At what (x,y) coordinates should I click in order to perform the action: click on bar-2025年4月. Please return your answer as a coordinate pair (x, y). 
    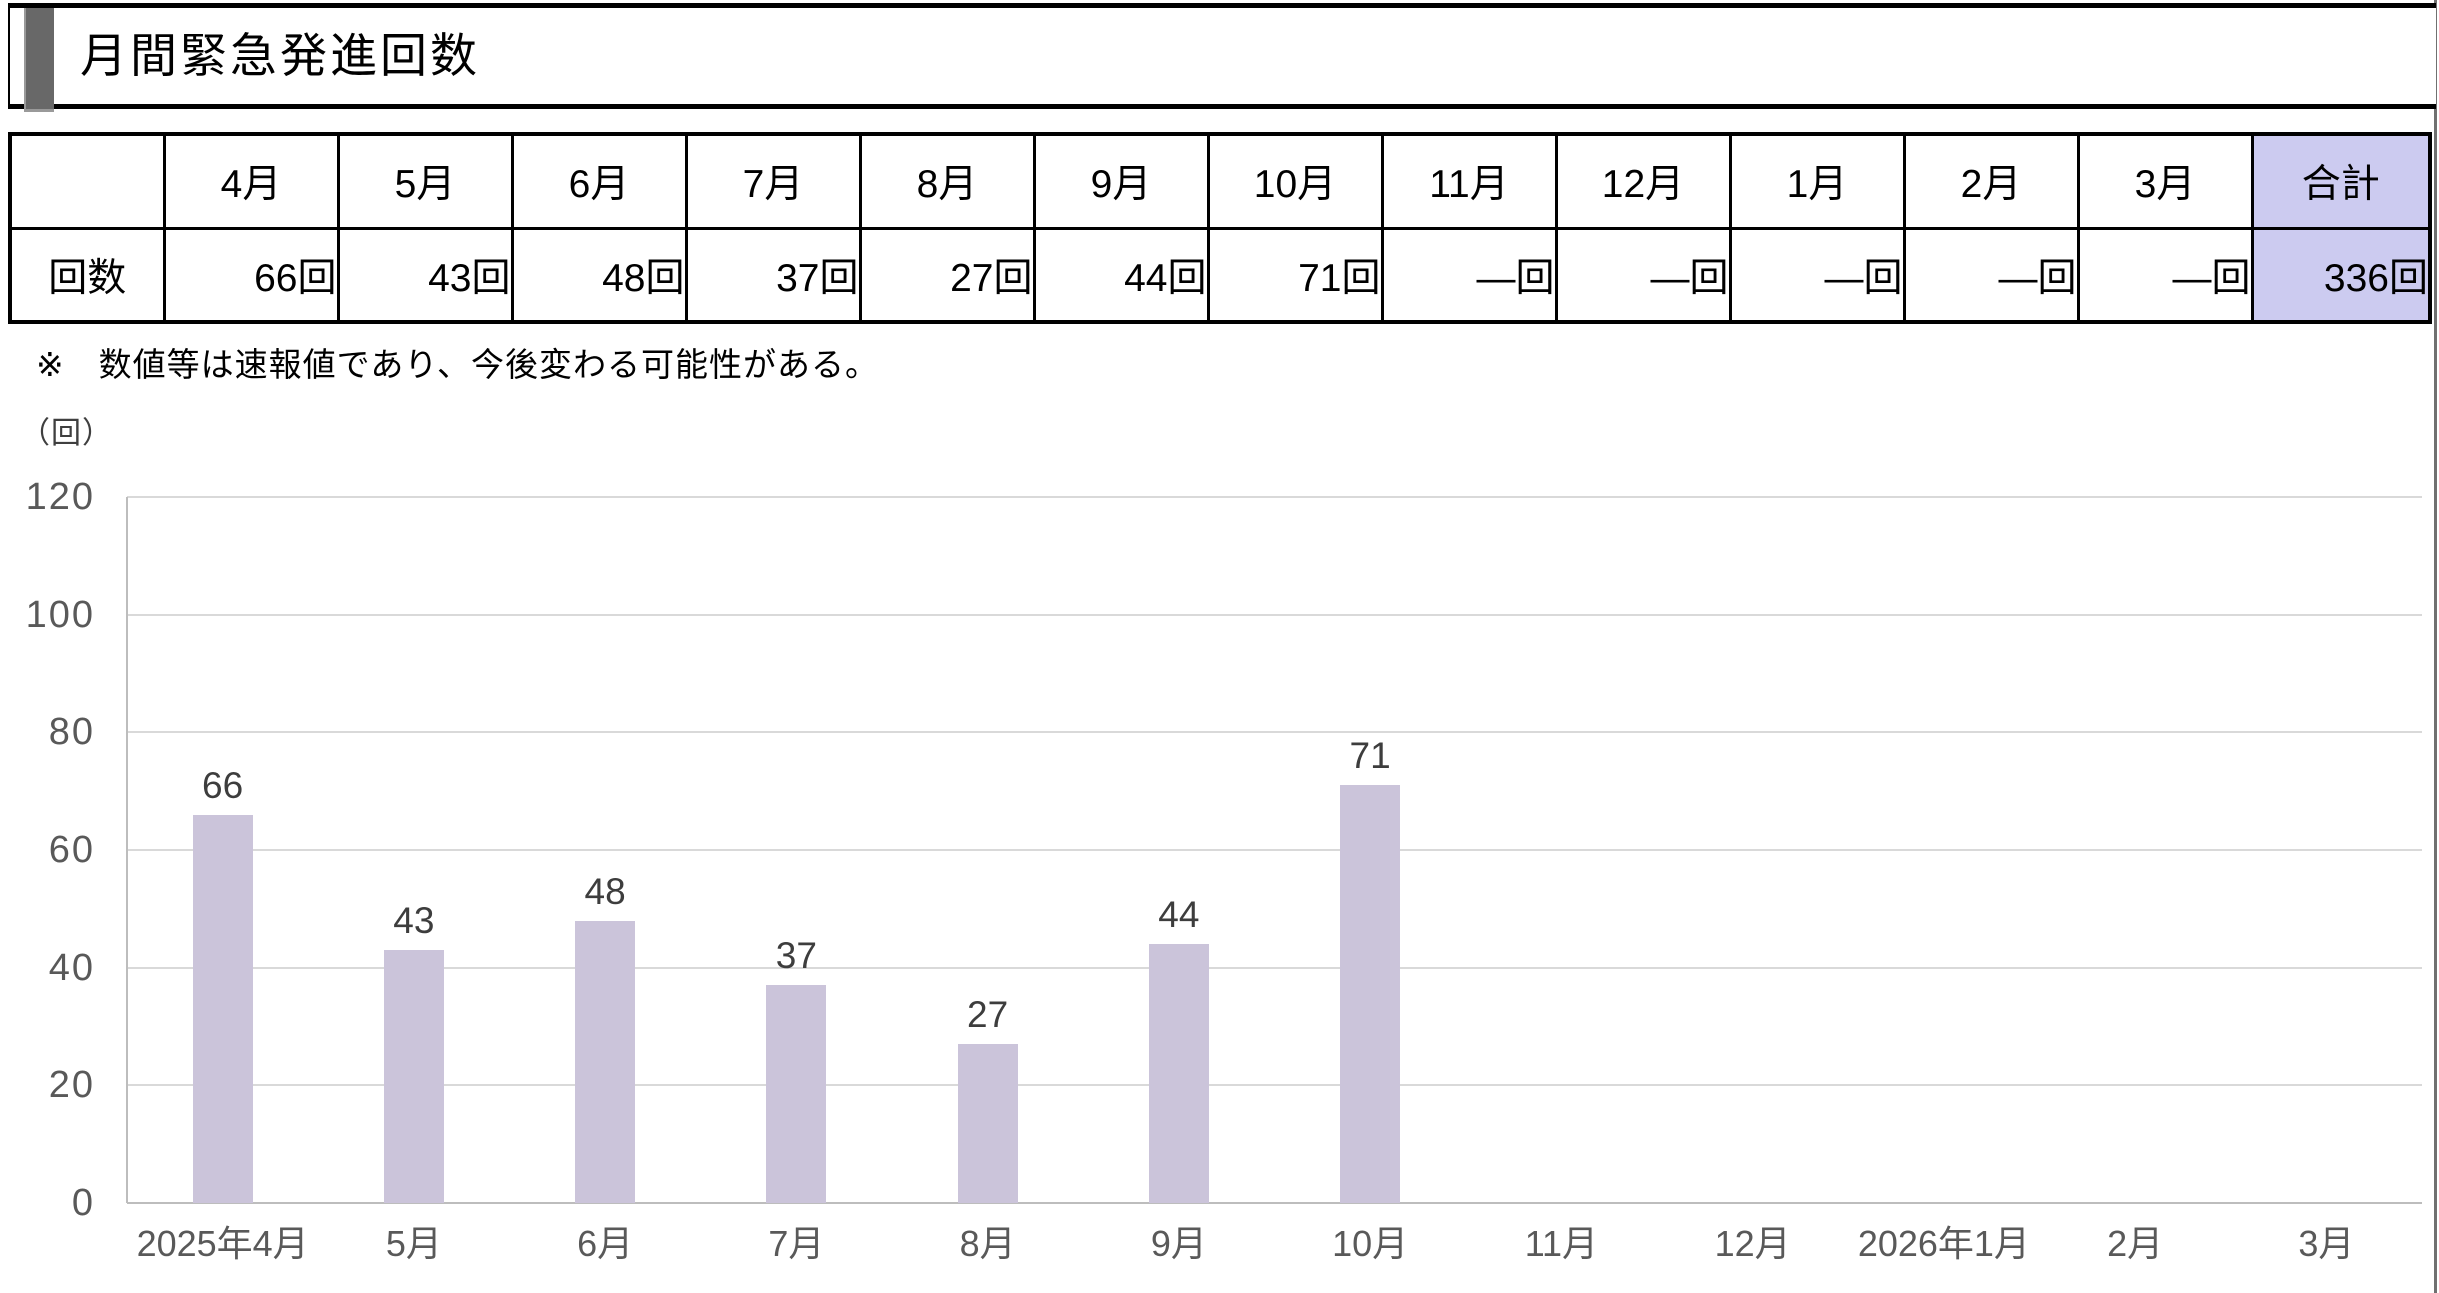
    Looking at the image, I should click on (222, 1008).